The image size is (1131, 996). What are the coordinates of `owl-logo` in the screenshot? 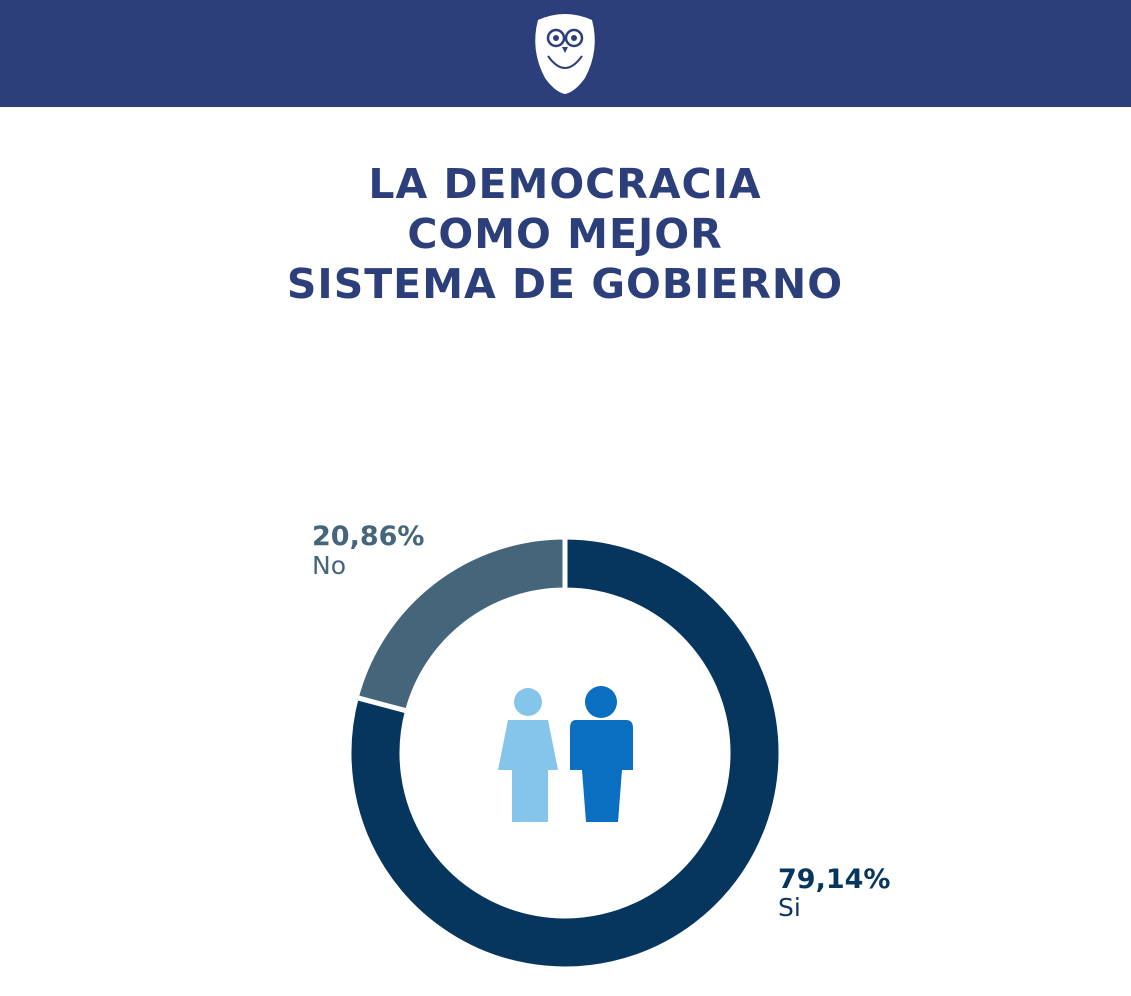 It's located at (565, 54).